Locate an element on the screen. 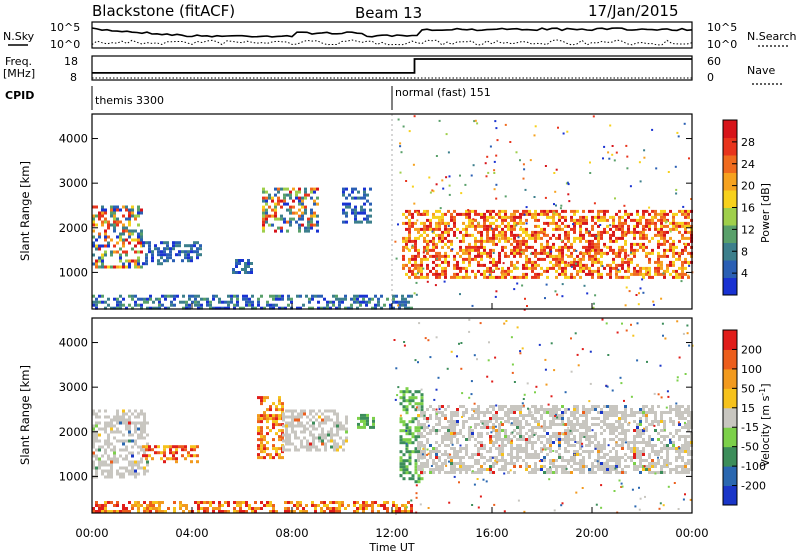 The width and height of the screenshot is (800, 554). colorbar-frame is located at coordinates (730, 417).